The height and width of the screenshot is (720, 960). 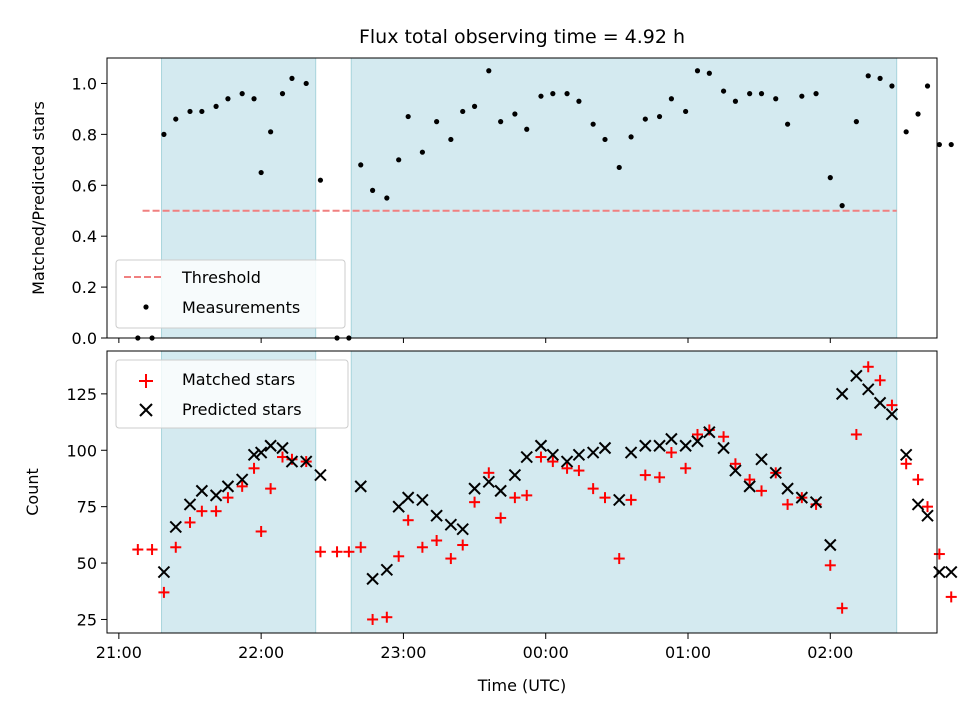 I want to click on top-y-axis-ticks: 0.0 0.2 0.4 0.6 0.8 1.0, so click(x=89, y=211).